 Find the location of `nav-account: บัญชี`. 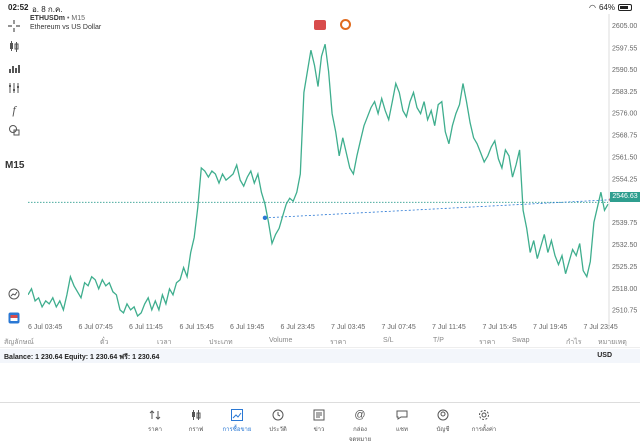

nav-account: บัญชี is located at coordinates (443, 421).